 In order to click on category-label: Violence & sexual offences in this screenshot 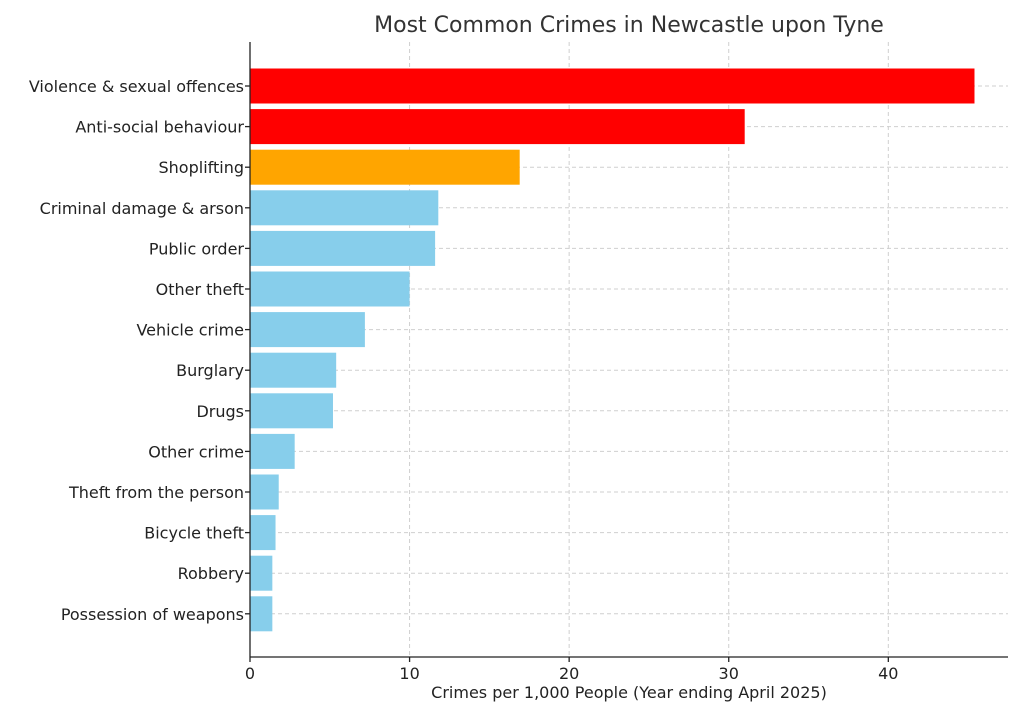, I will do `click(136, 86)`.